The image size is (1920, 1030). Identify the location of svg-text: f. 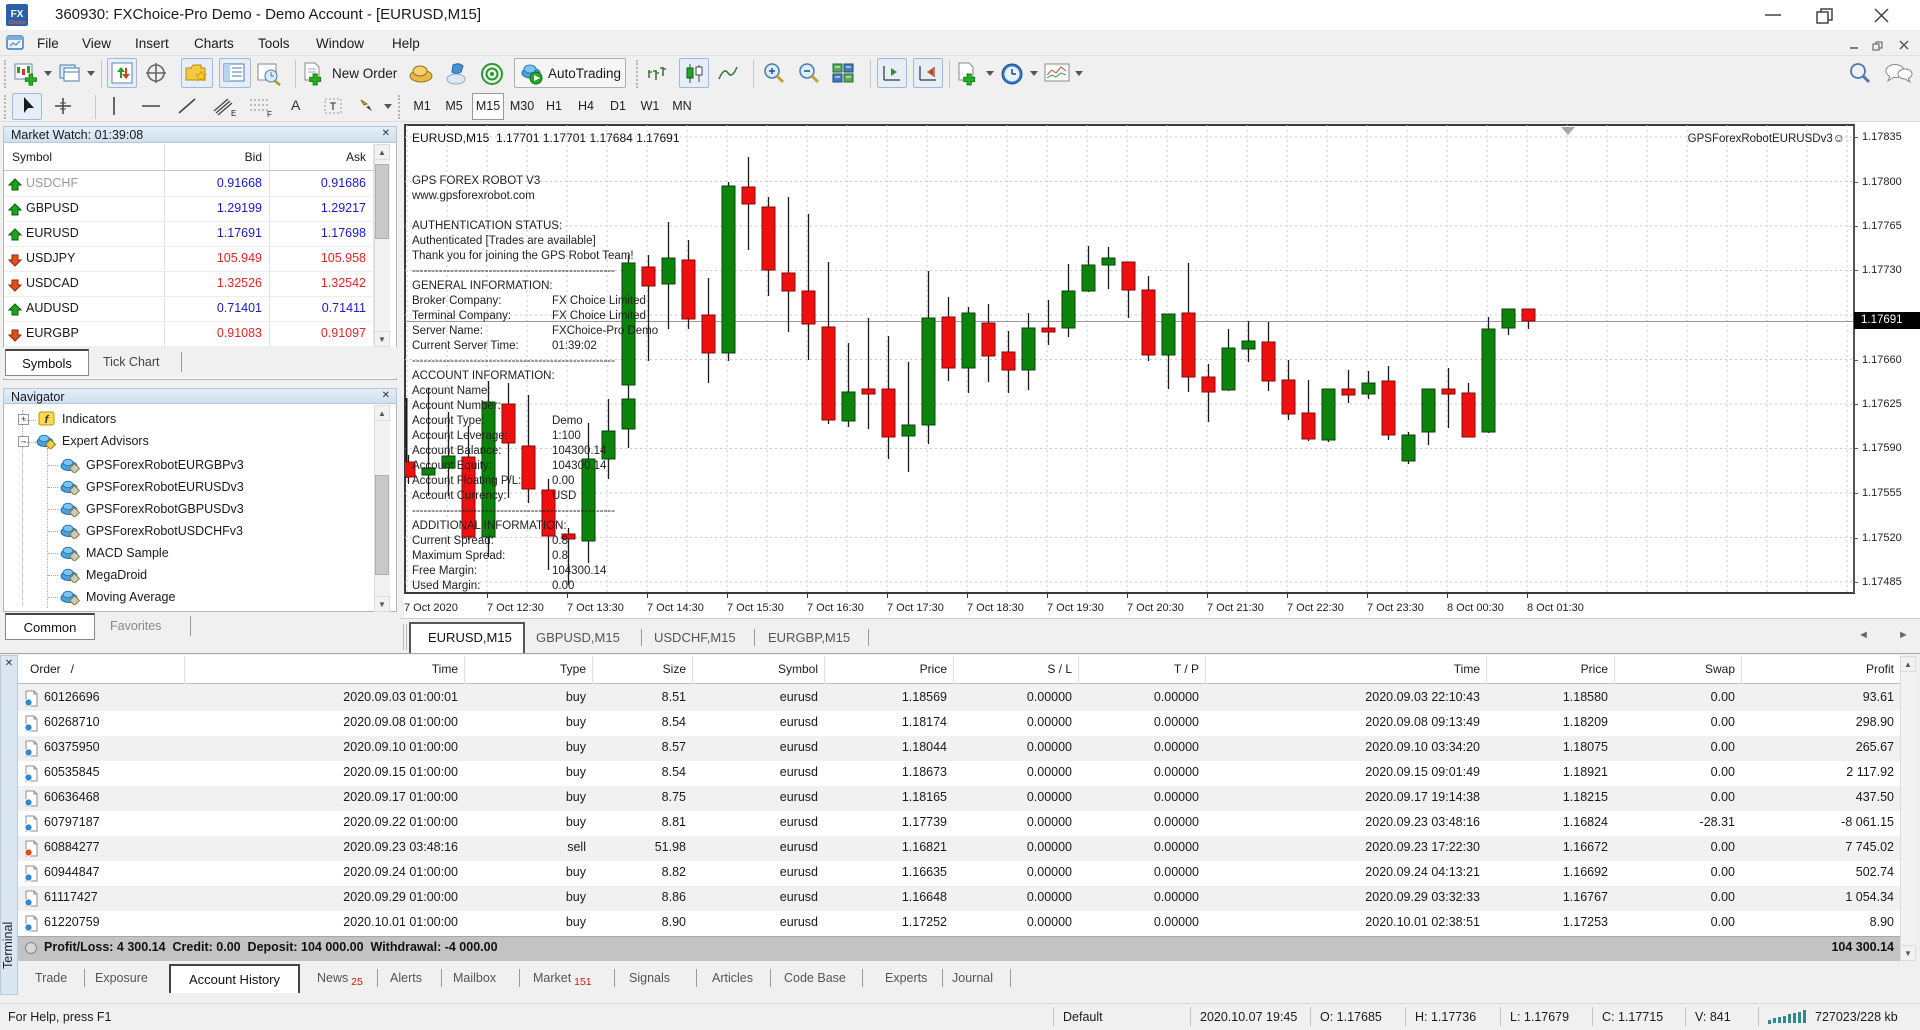
(47, 420).